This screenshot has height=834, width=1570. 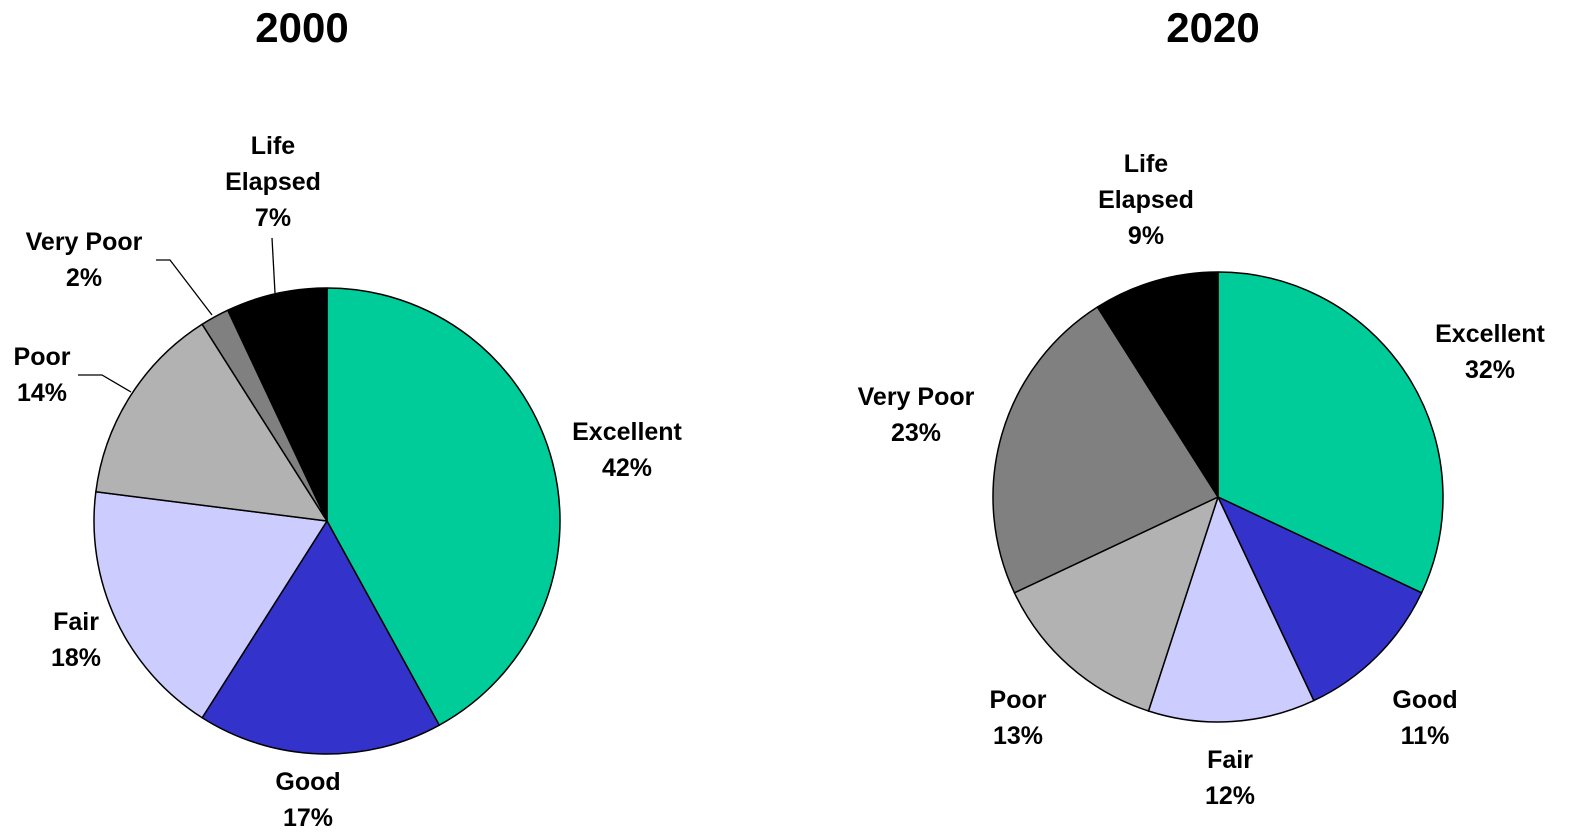 What do you see at coordinates (627, 450) in the screenshot?
I see `slice-label: Excellent 42%` at bounding box center [627, 450].